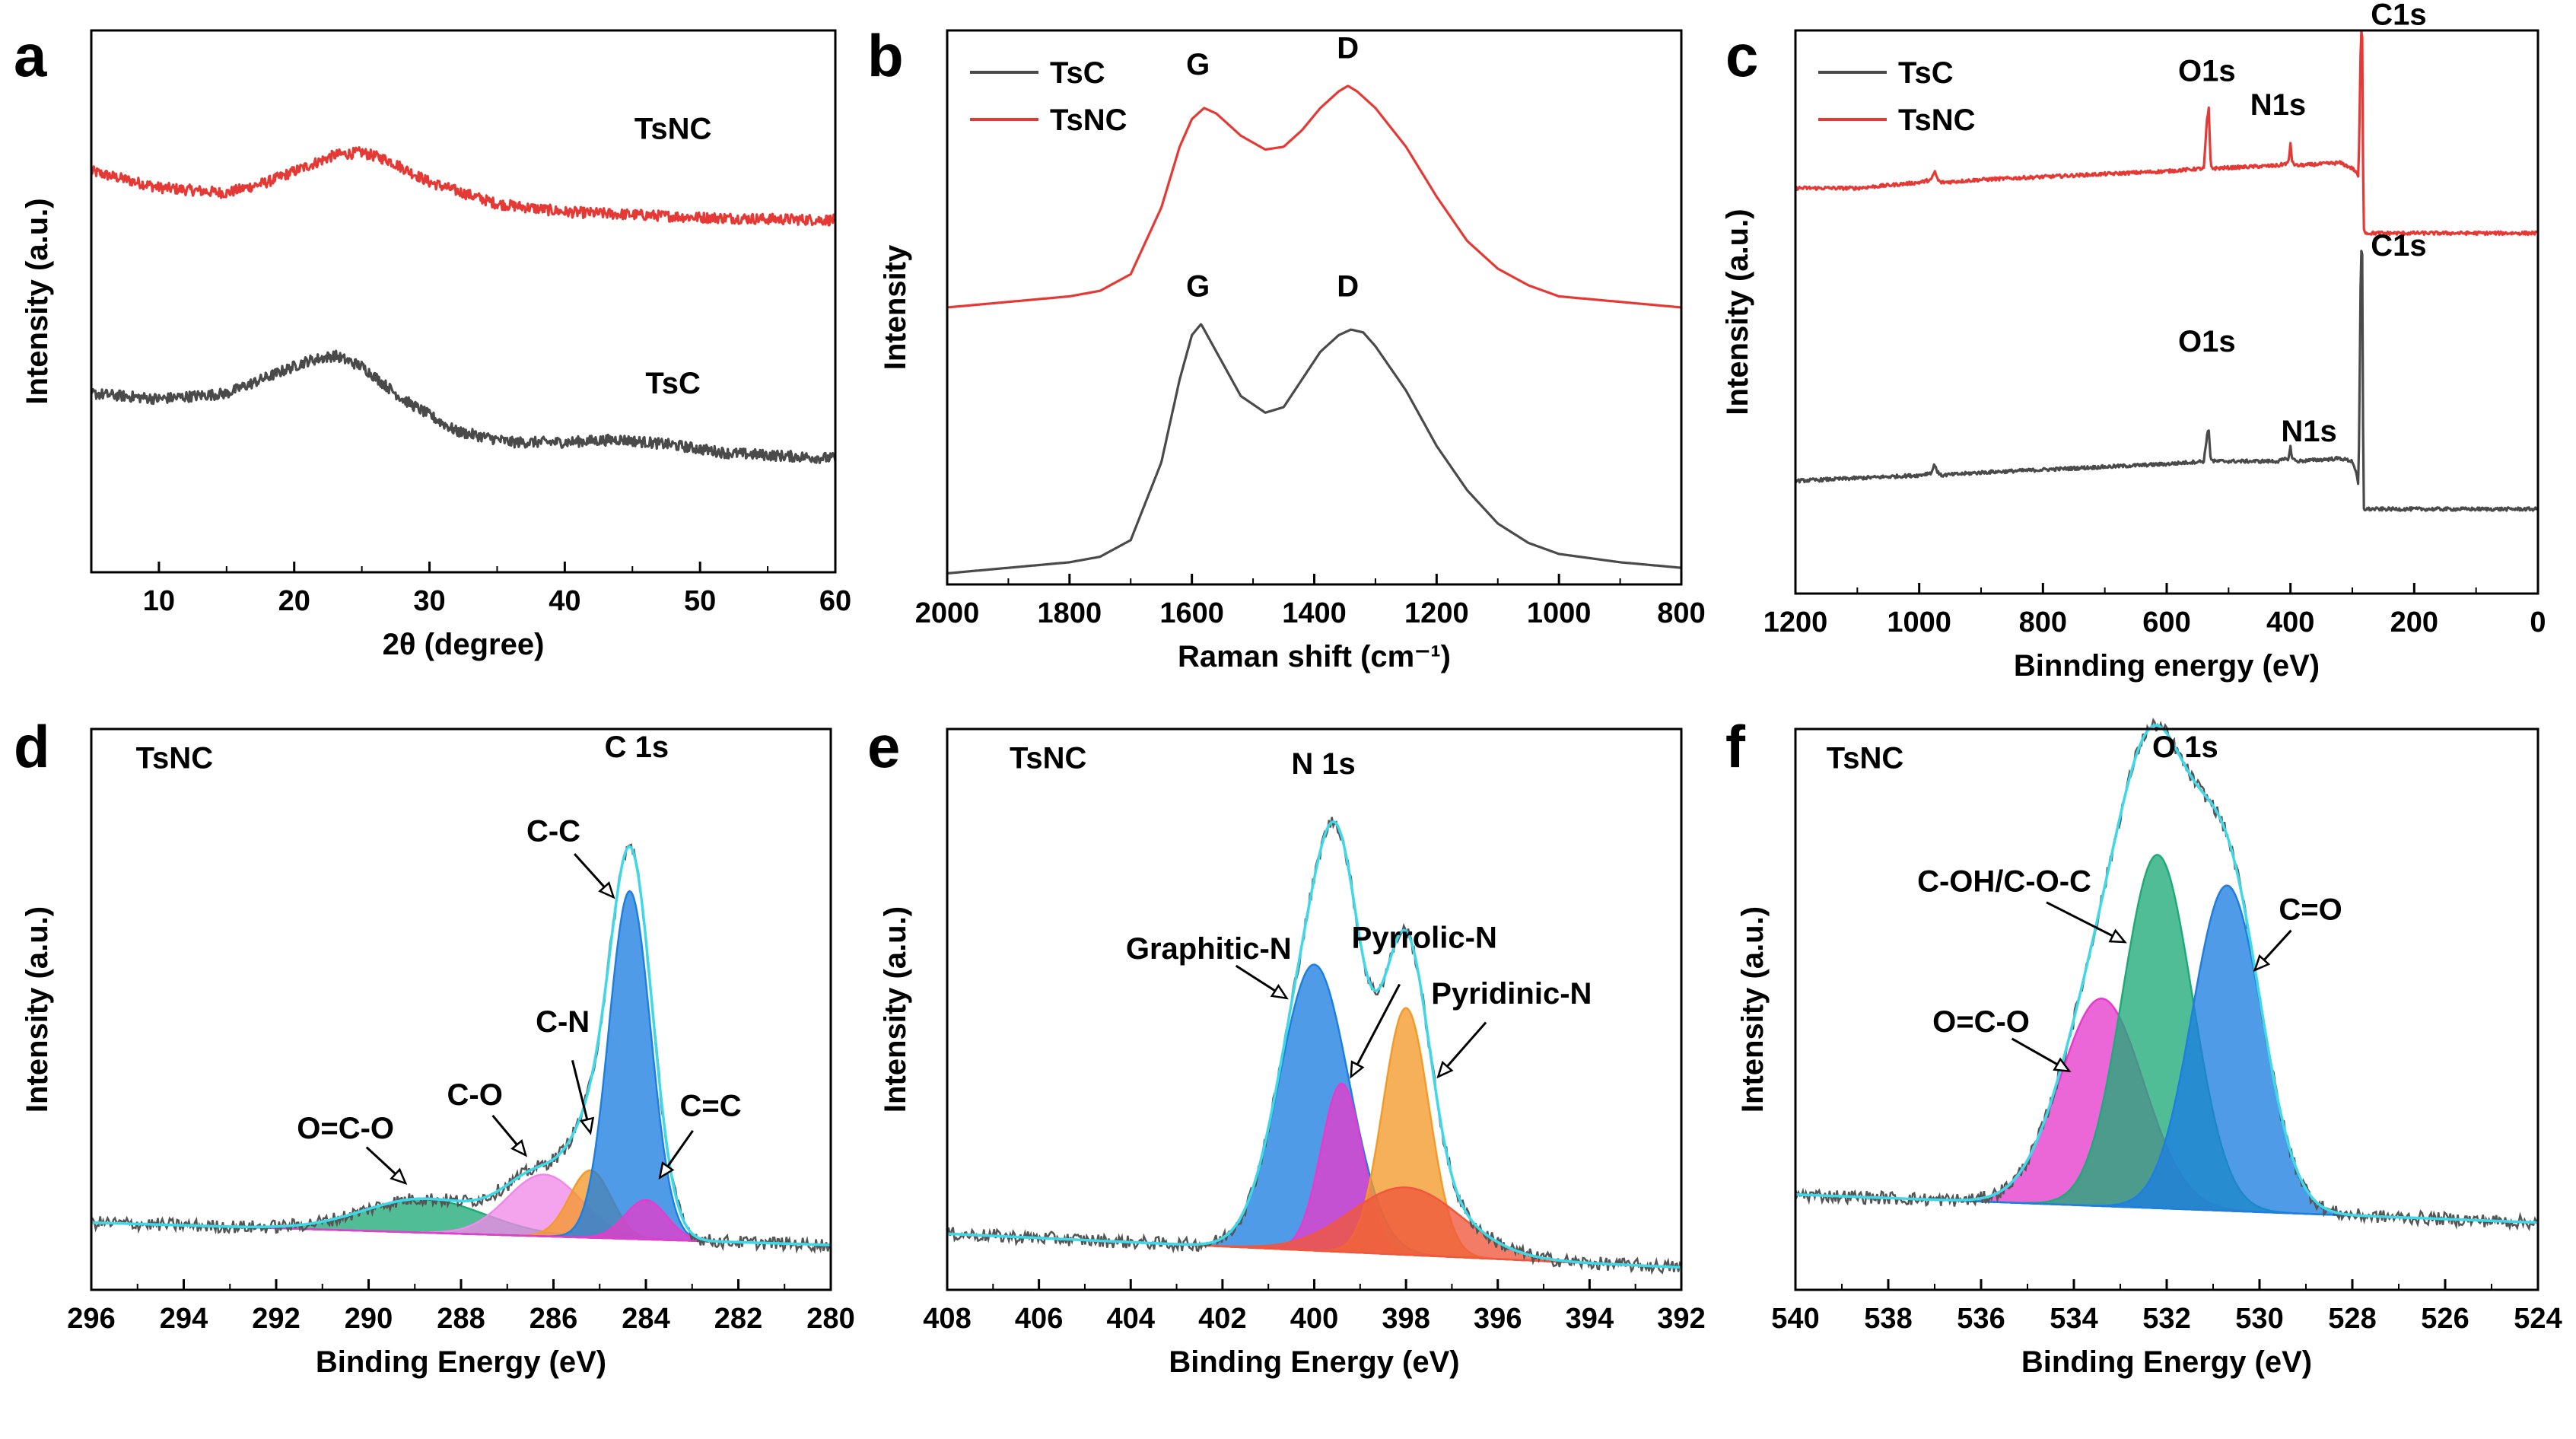  What do you see at coordinates (1314, 1319) in the screenshot?
I see `x-tick-label: 400` at bounding box center [1314, 1319].